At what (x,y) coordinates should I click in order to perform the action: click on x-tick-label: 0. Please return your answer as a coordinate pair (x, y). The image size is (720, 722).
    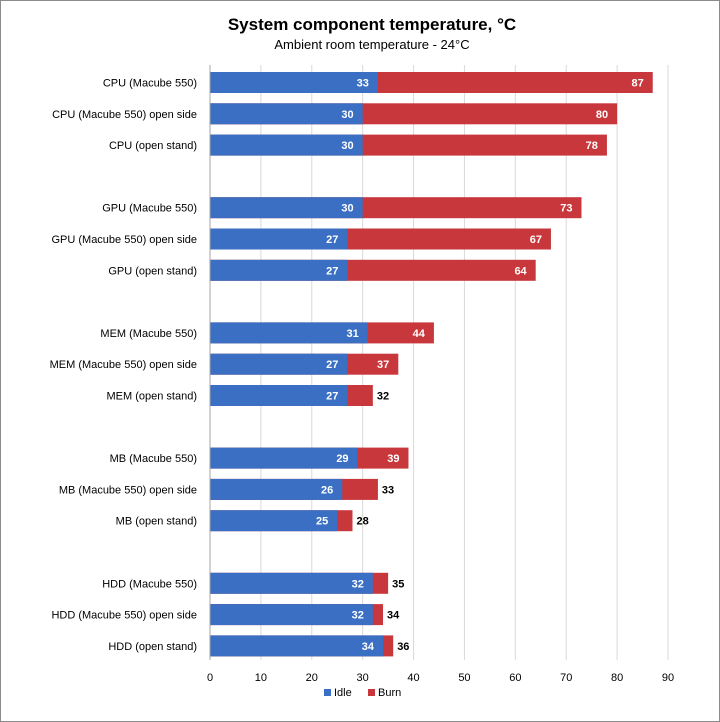
    Looking at the image, I should click on (210, 678).